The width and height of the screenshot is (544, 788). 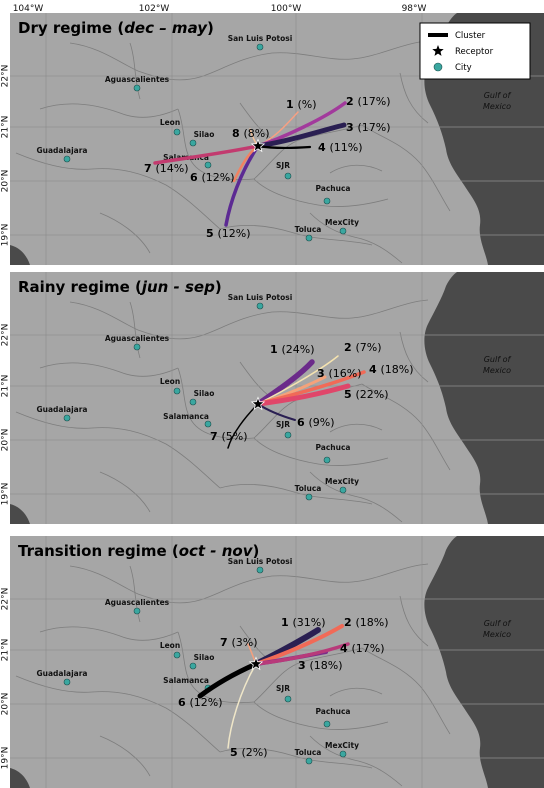 I want to click on gulf-label: Gulf of, so click(x=498, y=623).